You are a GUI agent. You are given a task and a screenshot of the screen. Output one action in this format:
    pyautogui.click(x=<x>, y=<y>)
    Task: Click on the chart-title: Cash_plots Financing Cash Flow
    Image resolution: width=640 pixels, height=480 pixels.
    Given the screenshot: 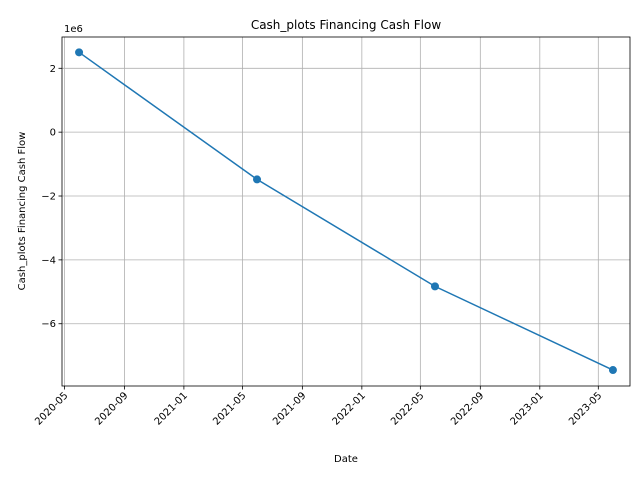 What is the action you would take?
    pyautogui.click(x=346, y=25)
    